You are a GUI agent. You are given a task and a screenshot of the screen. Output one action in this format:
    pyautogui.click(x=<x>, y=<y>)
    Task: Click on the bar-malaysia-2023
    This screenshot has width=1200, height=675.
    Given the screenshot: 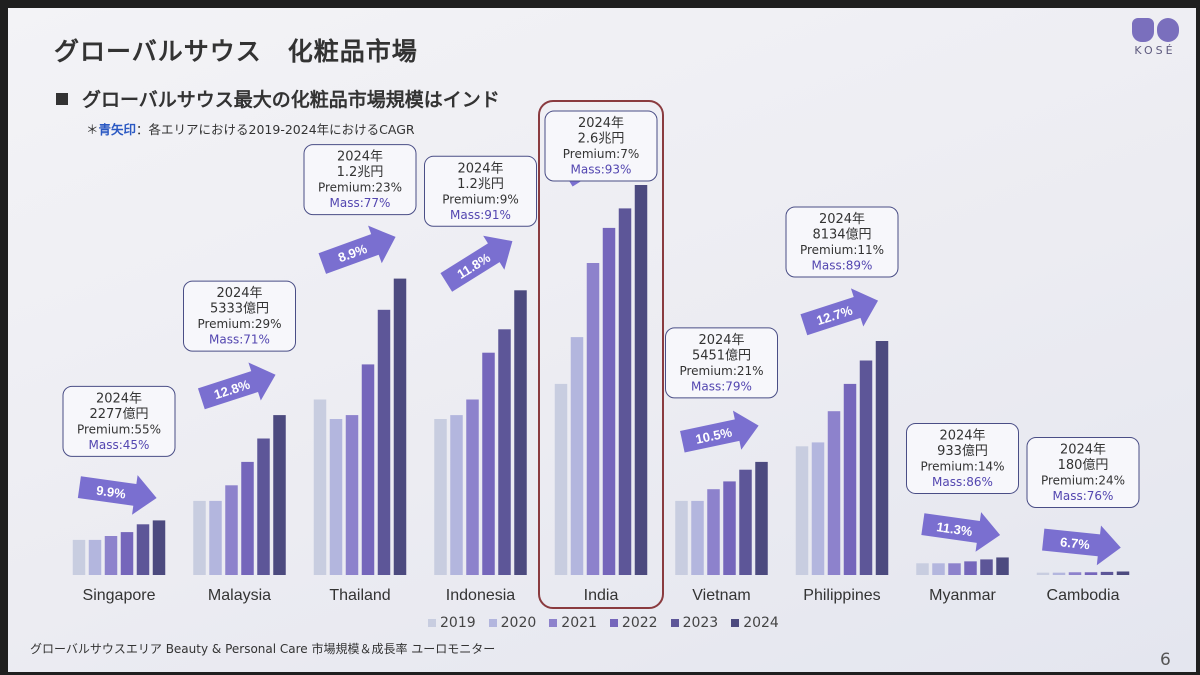 What is the action you would take?
    pyautogui.click(x=263, y=506)
    